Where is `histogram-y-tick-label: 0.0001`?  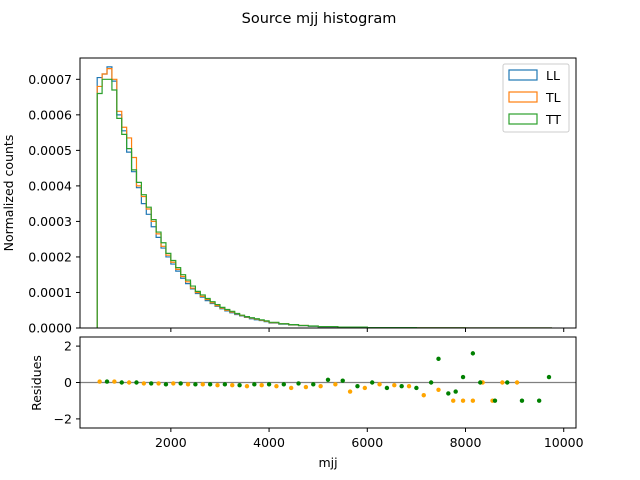 histogram-y-tick-label: 0.0001 is located at coordinates (50, 292).